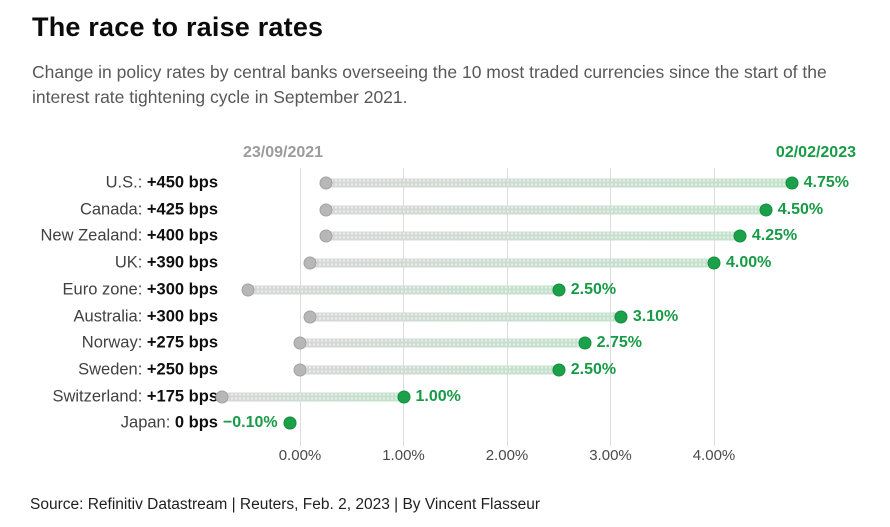 Image resolution: width=890 pixels, height=527 pixels. Describe the element at coordinates (403, 455) in the screenshot. I see `x-tick-label: 1.00%` at that location.